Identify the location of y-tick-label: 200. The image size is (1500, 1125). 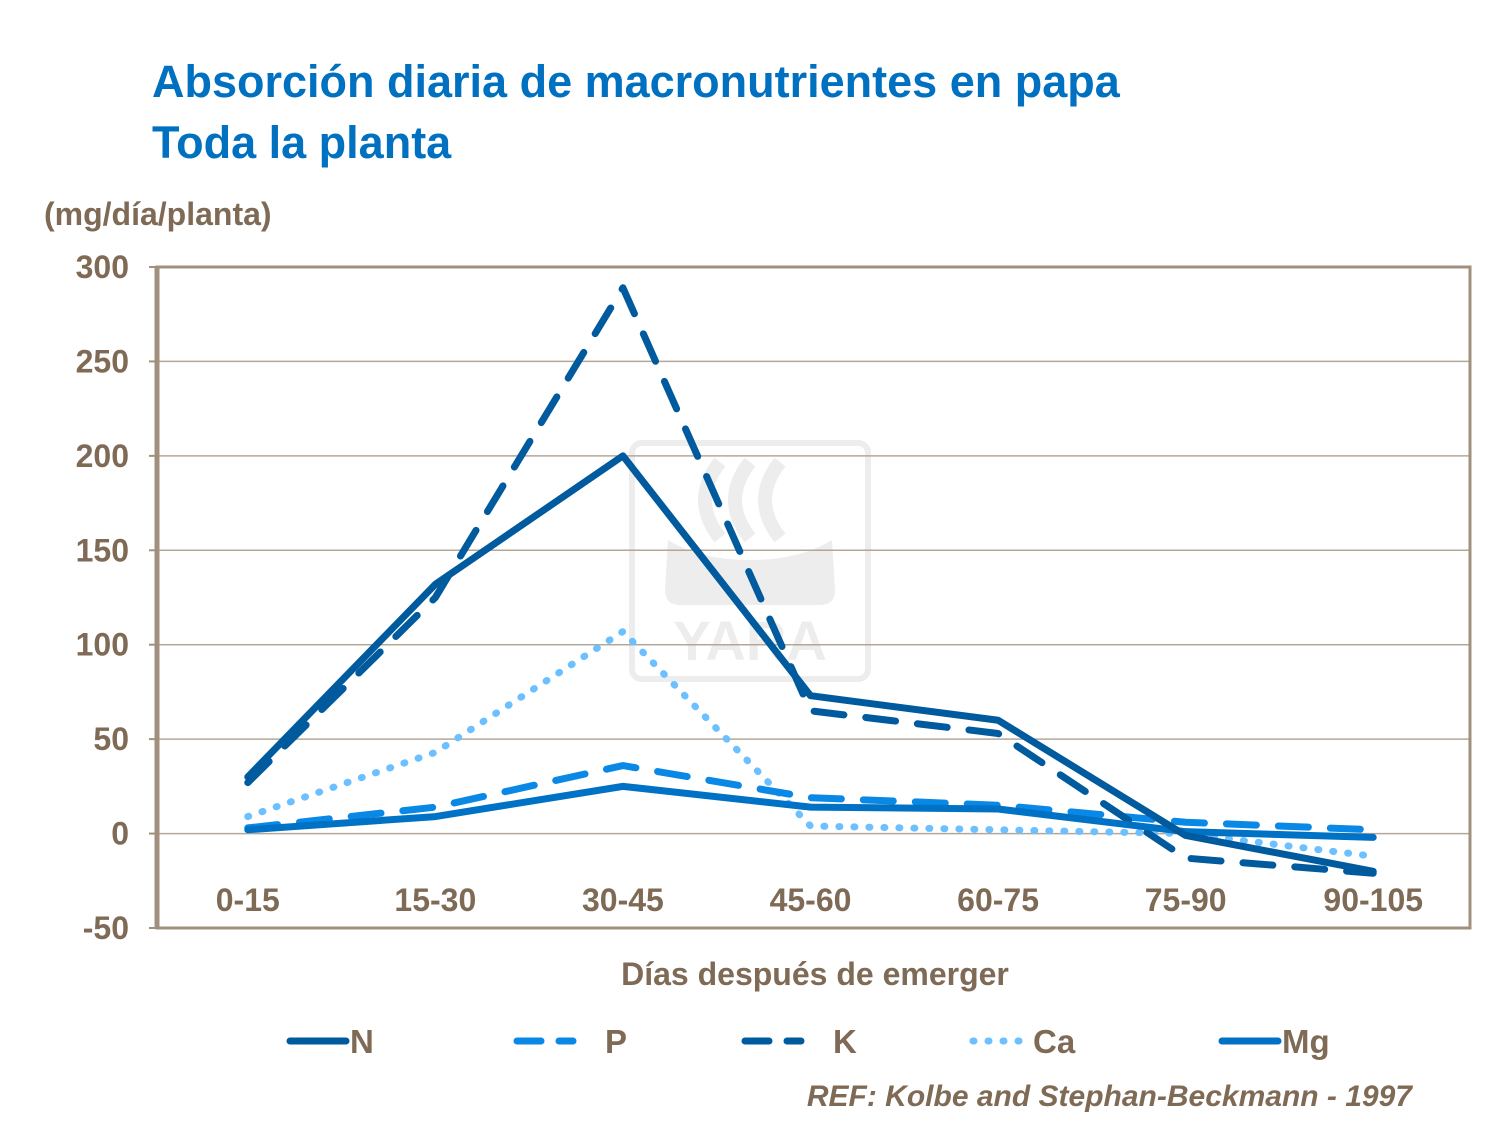
(102, 456).